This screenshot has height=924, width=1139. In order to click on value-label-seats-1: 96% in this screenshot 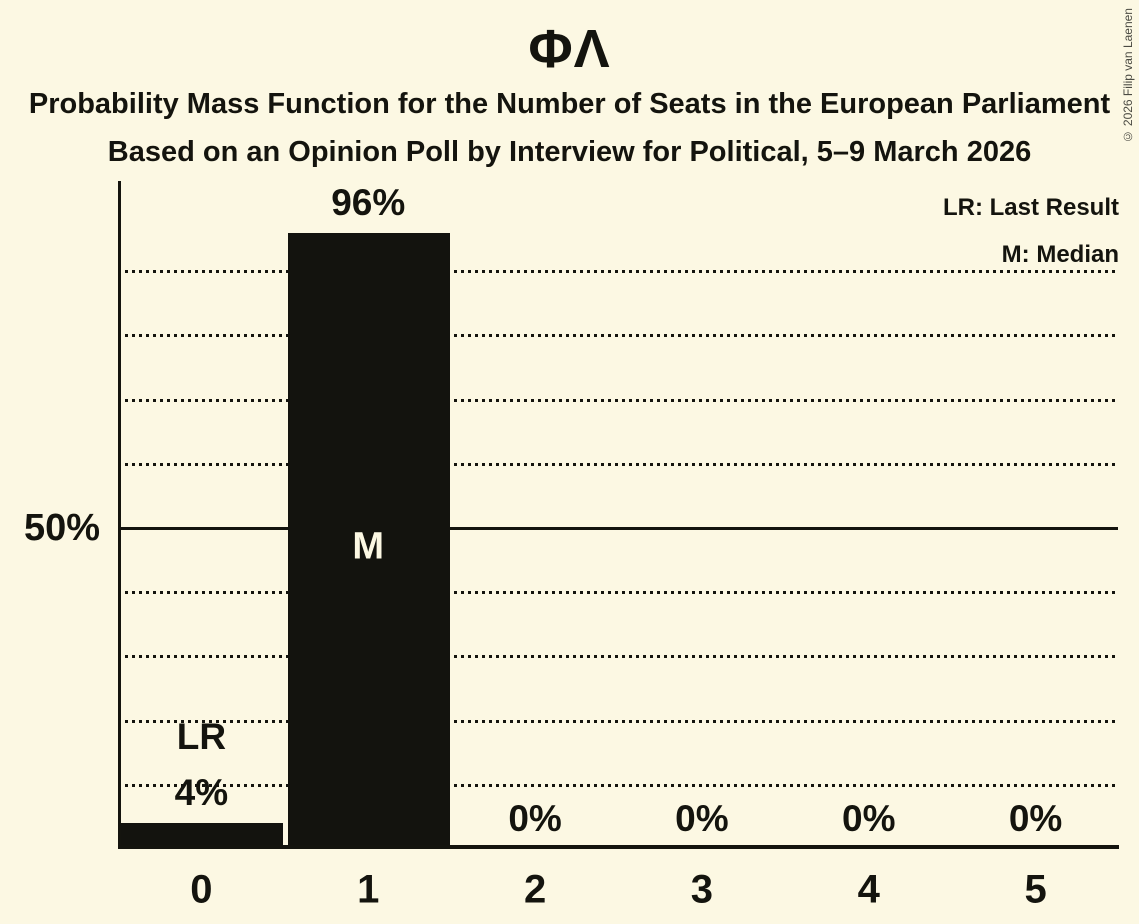, I will do `click(368, 202)`.